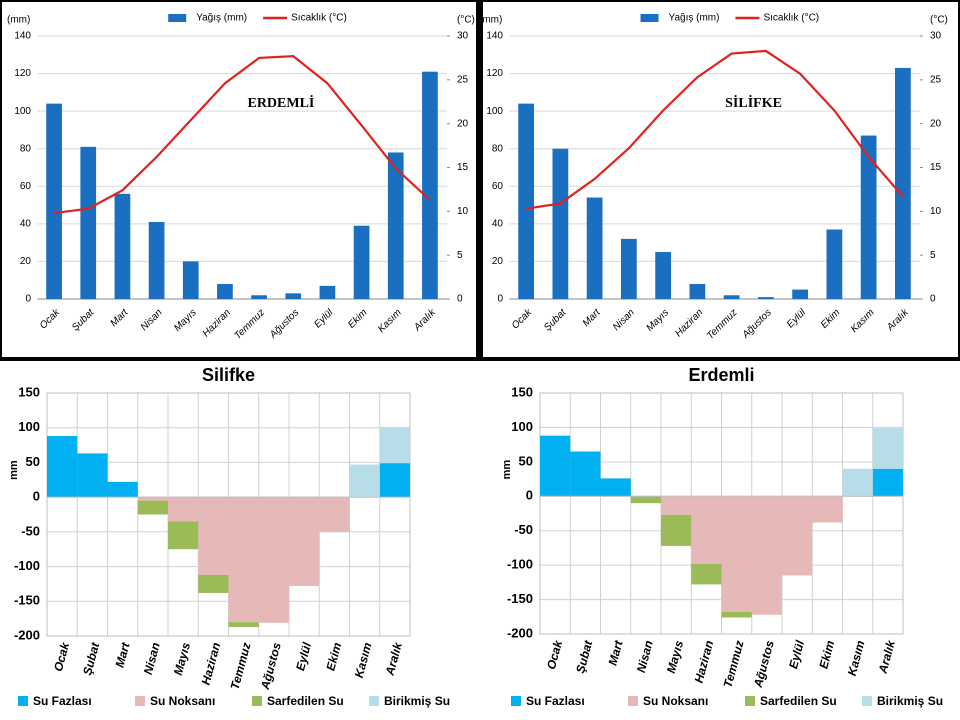 This screenshot has width=960, height=720. I want to click on chart-title: ERDEMLİ, so click(280, 102).